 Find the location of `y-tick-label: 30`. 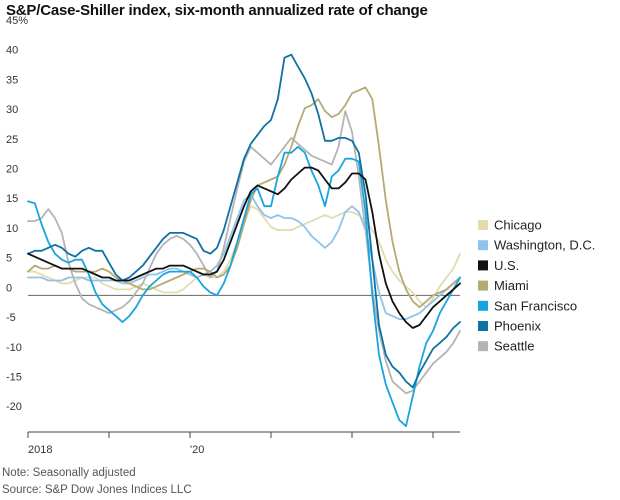

y-tick-label: 30 is located at coordinates (12, 110).